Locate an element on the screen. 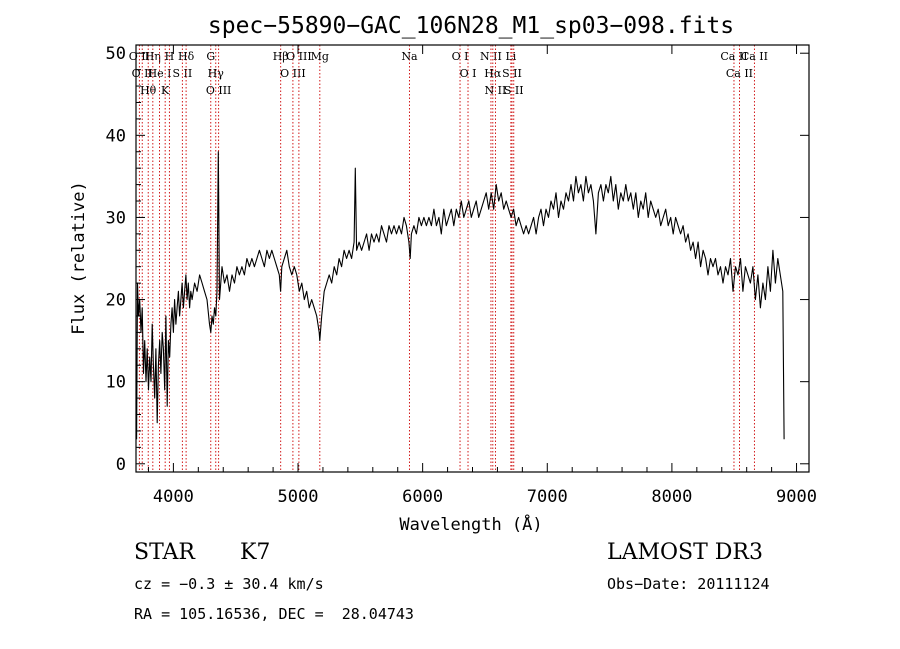  line-marker-label: Na is located at coordinates (409, 56).